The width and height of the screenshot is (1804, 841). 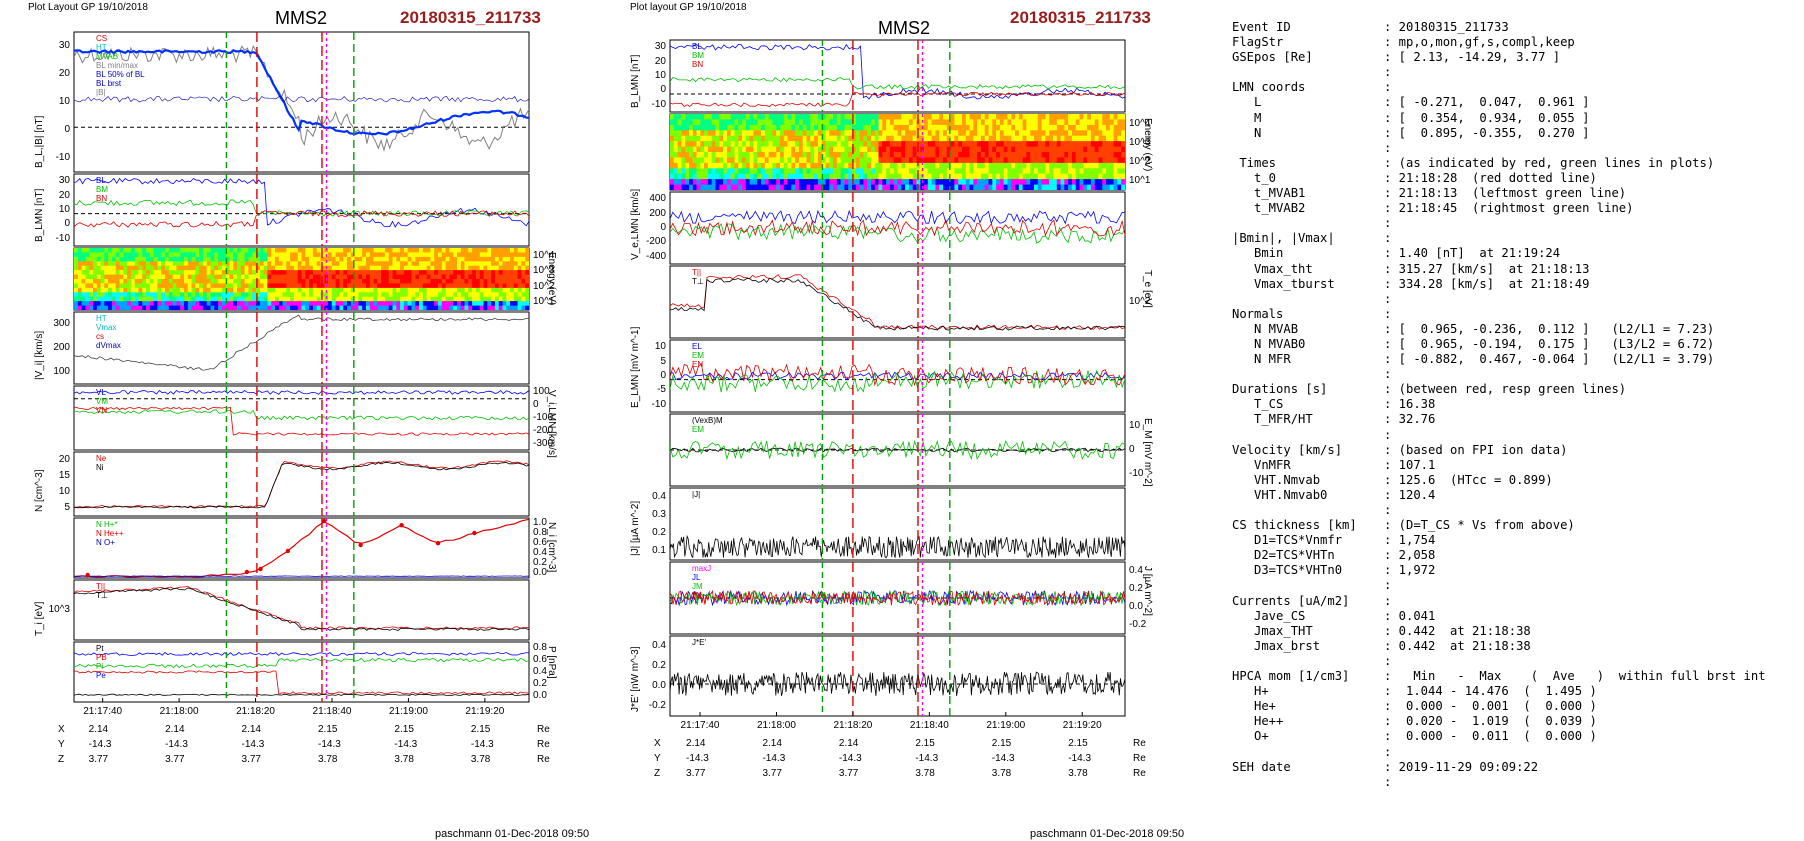 I want to click on left-y-tick-label: 0.6, so click(x=540, y=542).